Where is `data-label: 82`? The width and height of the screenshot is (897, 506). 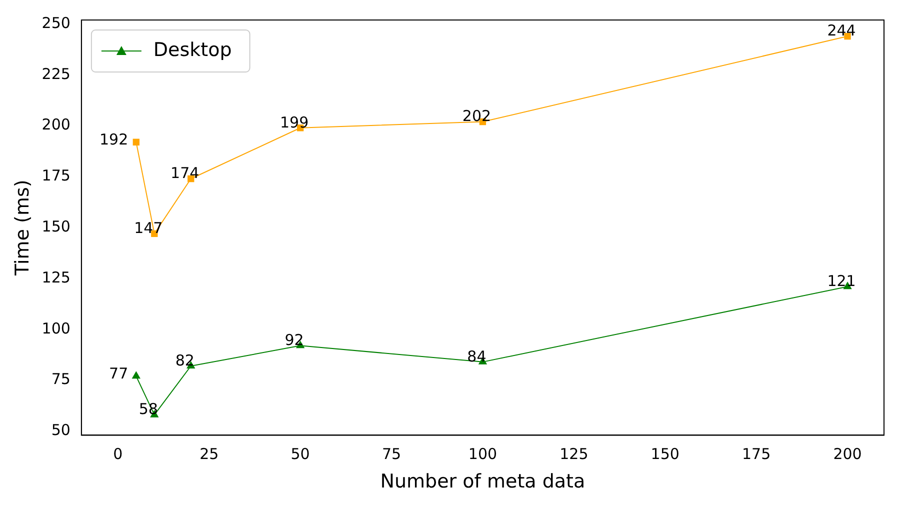 data-label: 82 is located at coordinates (184, 360).